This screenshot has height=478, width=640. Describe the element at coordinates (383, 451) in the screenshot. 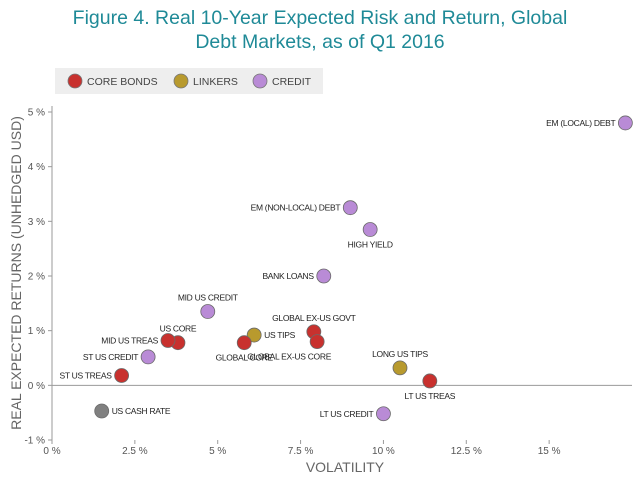

I see `x-tick-label: 10 %` at that location.